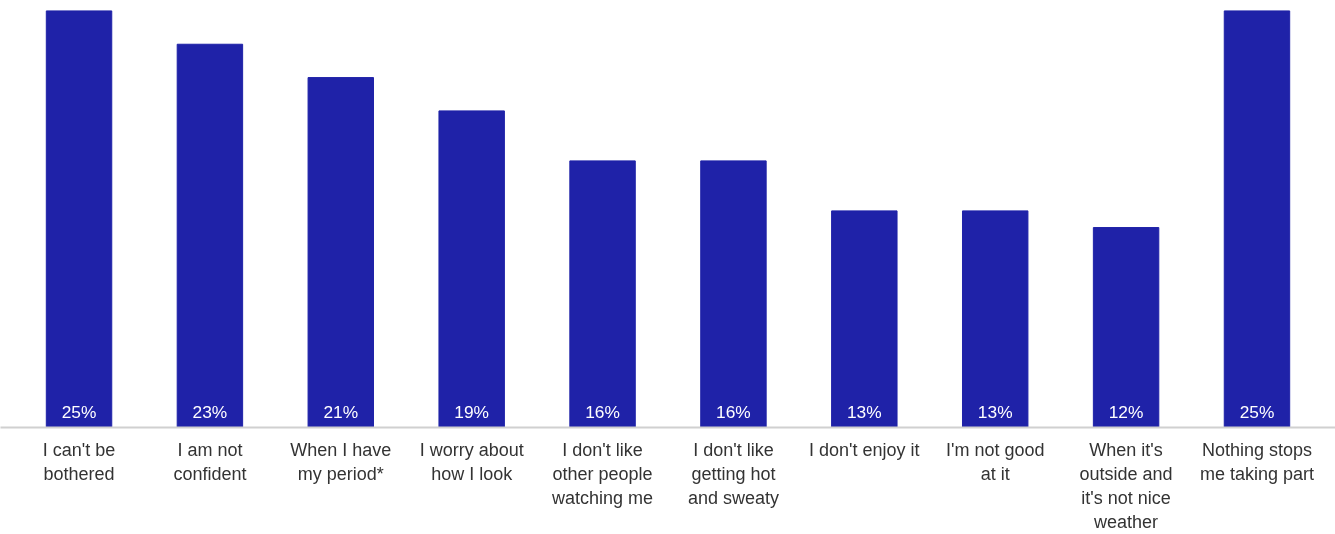 Image resolution: width=1335 pixels, height=534 pixels. I want to click on data-label: 21%, so click(341, 411).